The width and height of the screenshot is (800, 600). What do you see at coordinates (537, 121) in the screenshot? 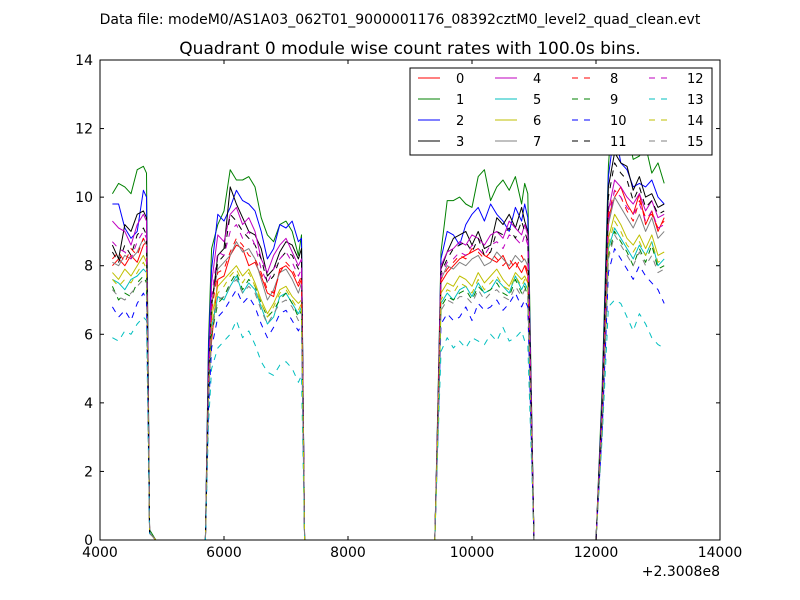
I see `legend-label-6: 6` at bounding box center [537, 121].